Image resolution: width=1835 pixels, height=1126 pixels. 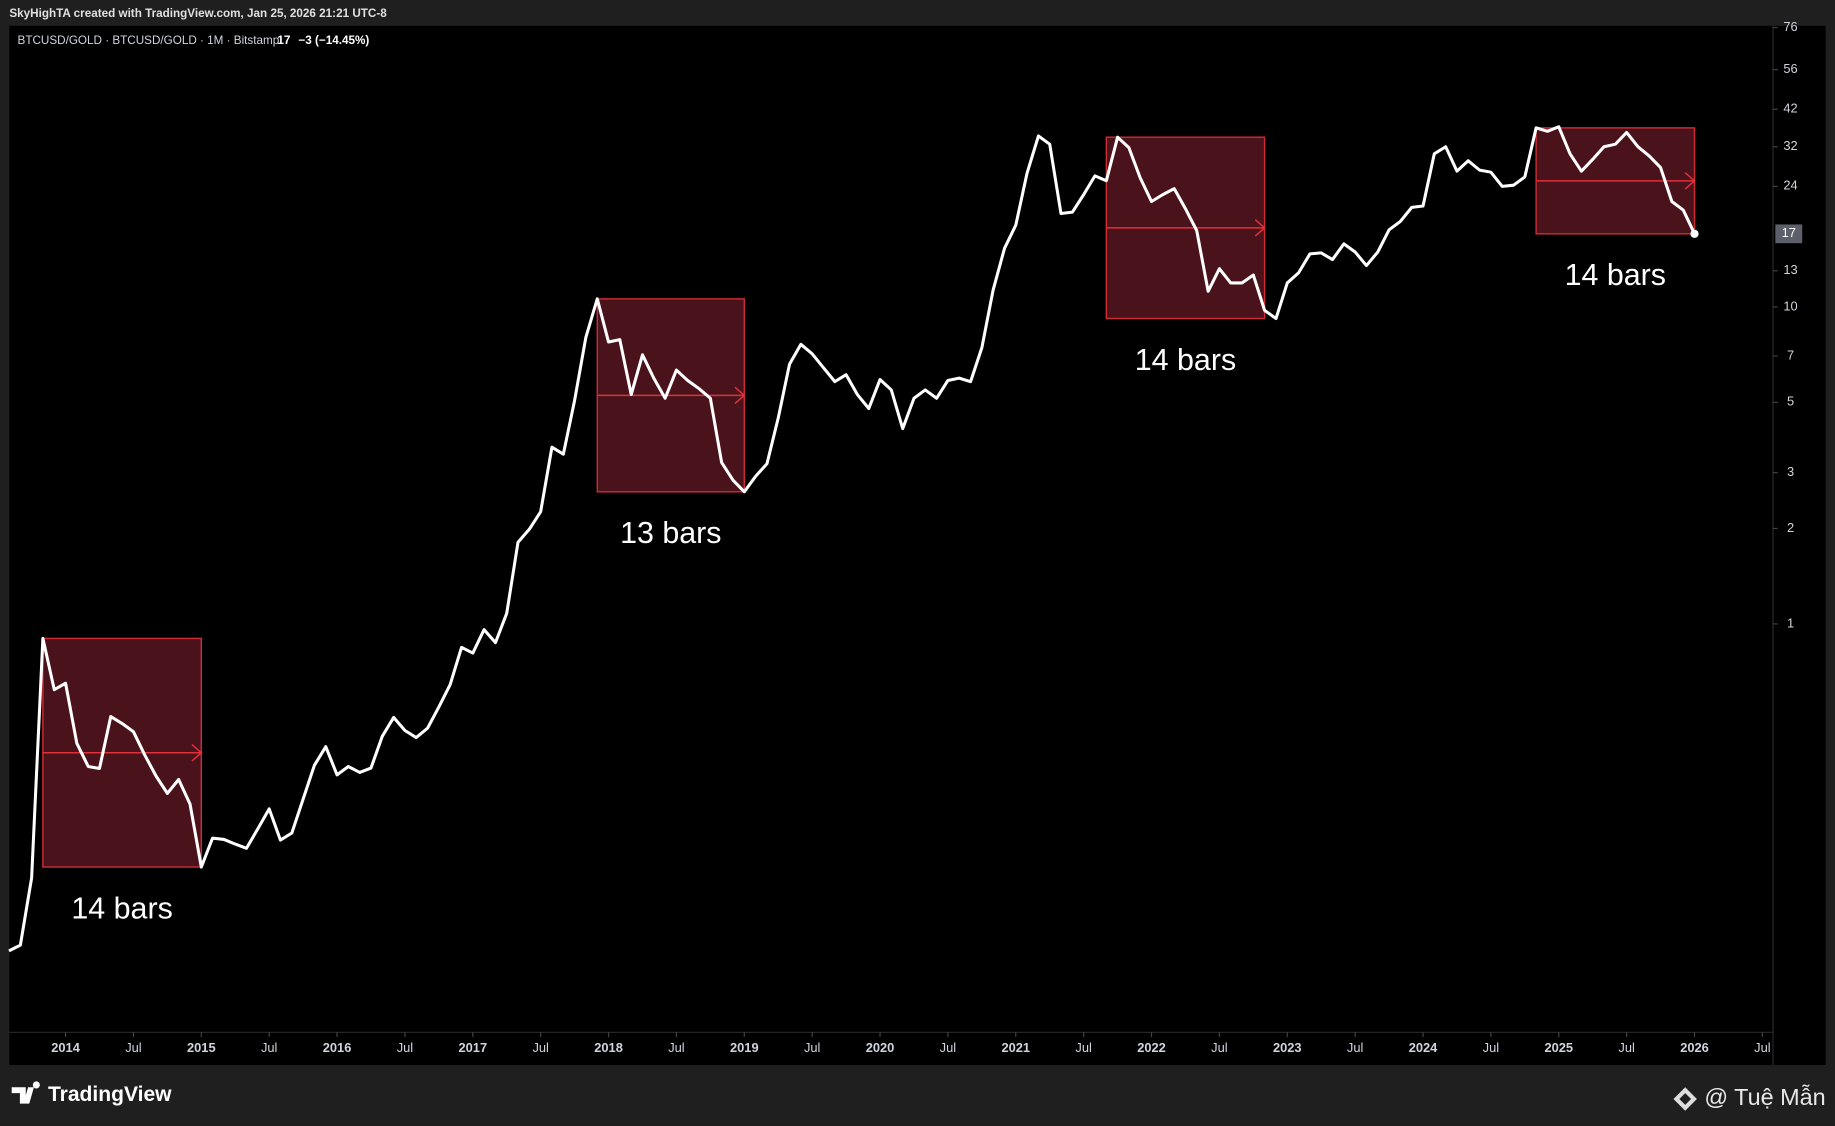 I want to click on last-point, so click(x=1694, y=233).